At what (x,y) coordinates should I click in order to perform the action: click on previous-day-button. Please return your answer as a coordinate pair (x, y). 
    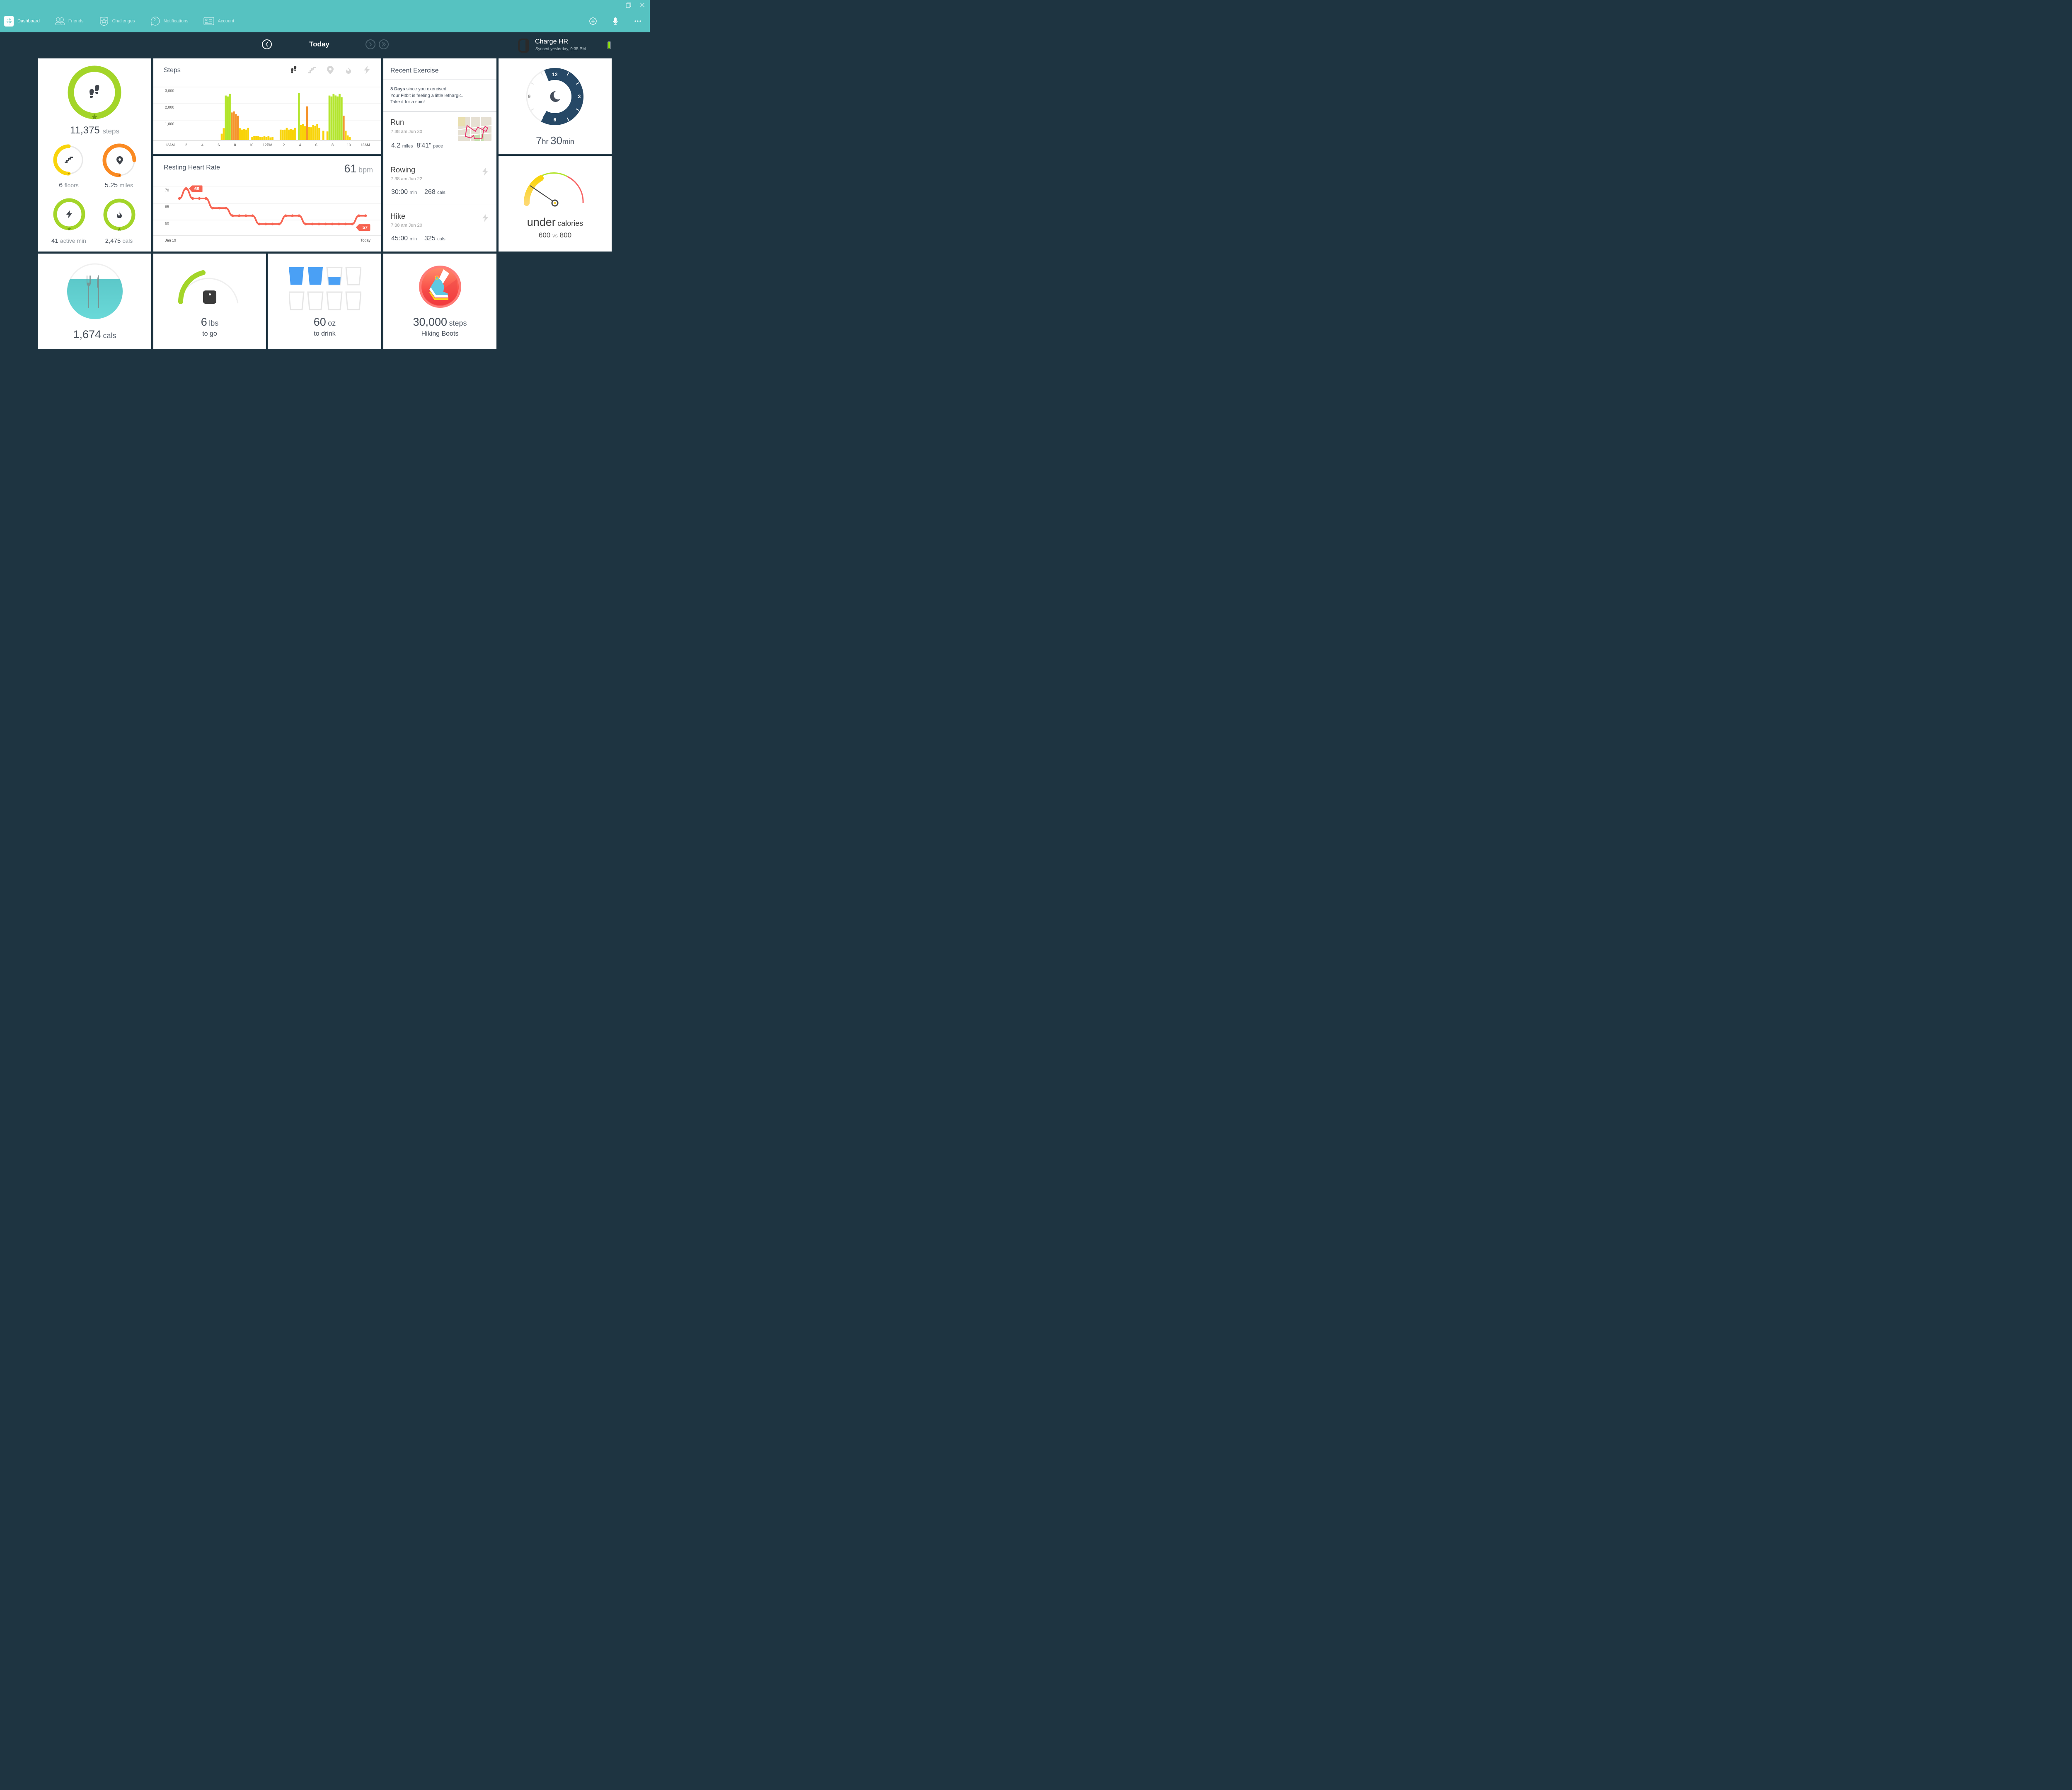
    Looking at the image, I should click on (267, 44).